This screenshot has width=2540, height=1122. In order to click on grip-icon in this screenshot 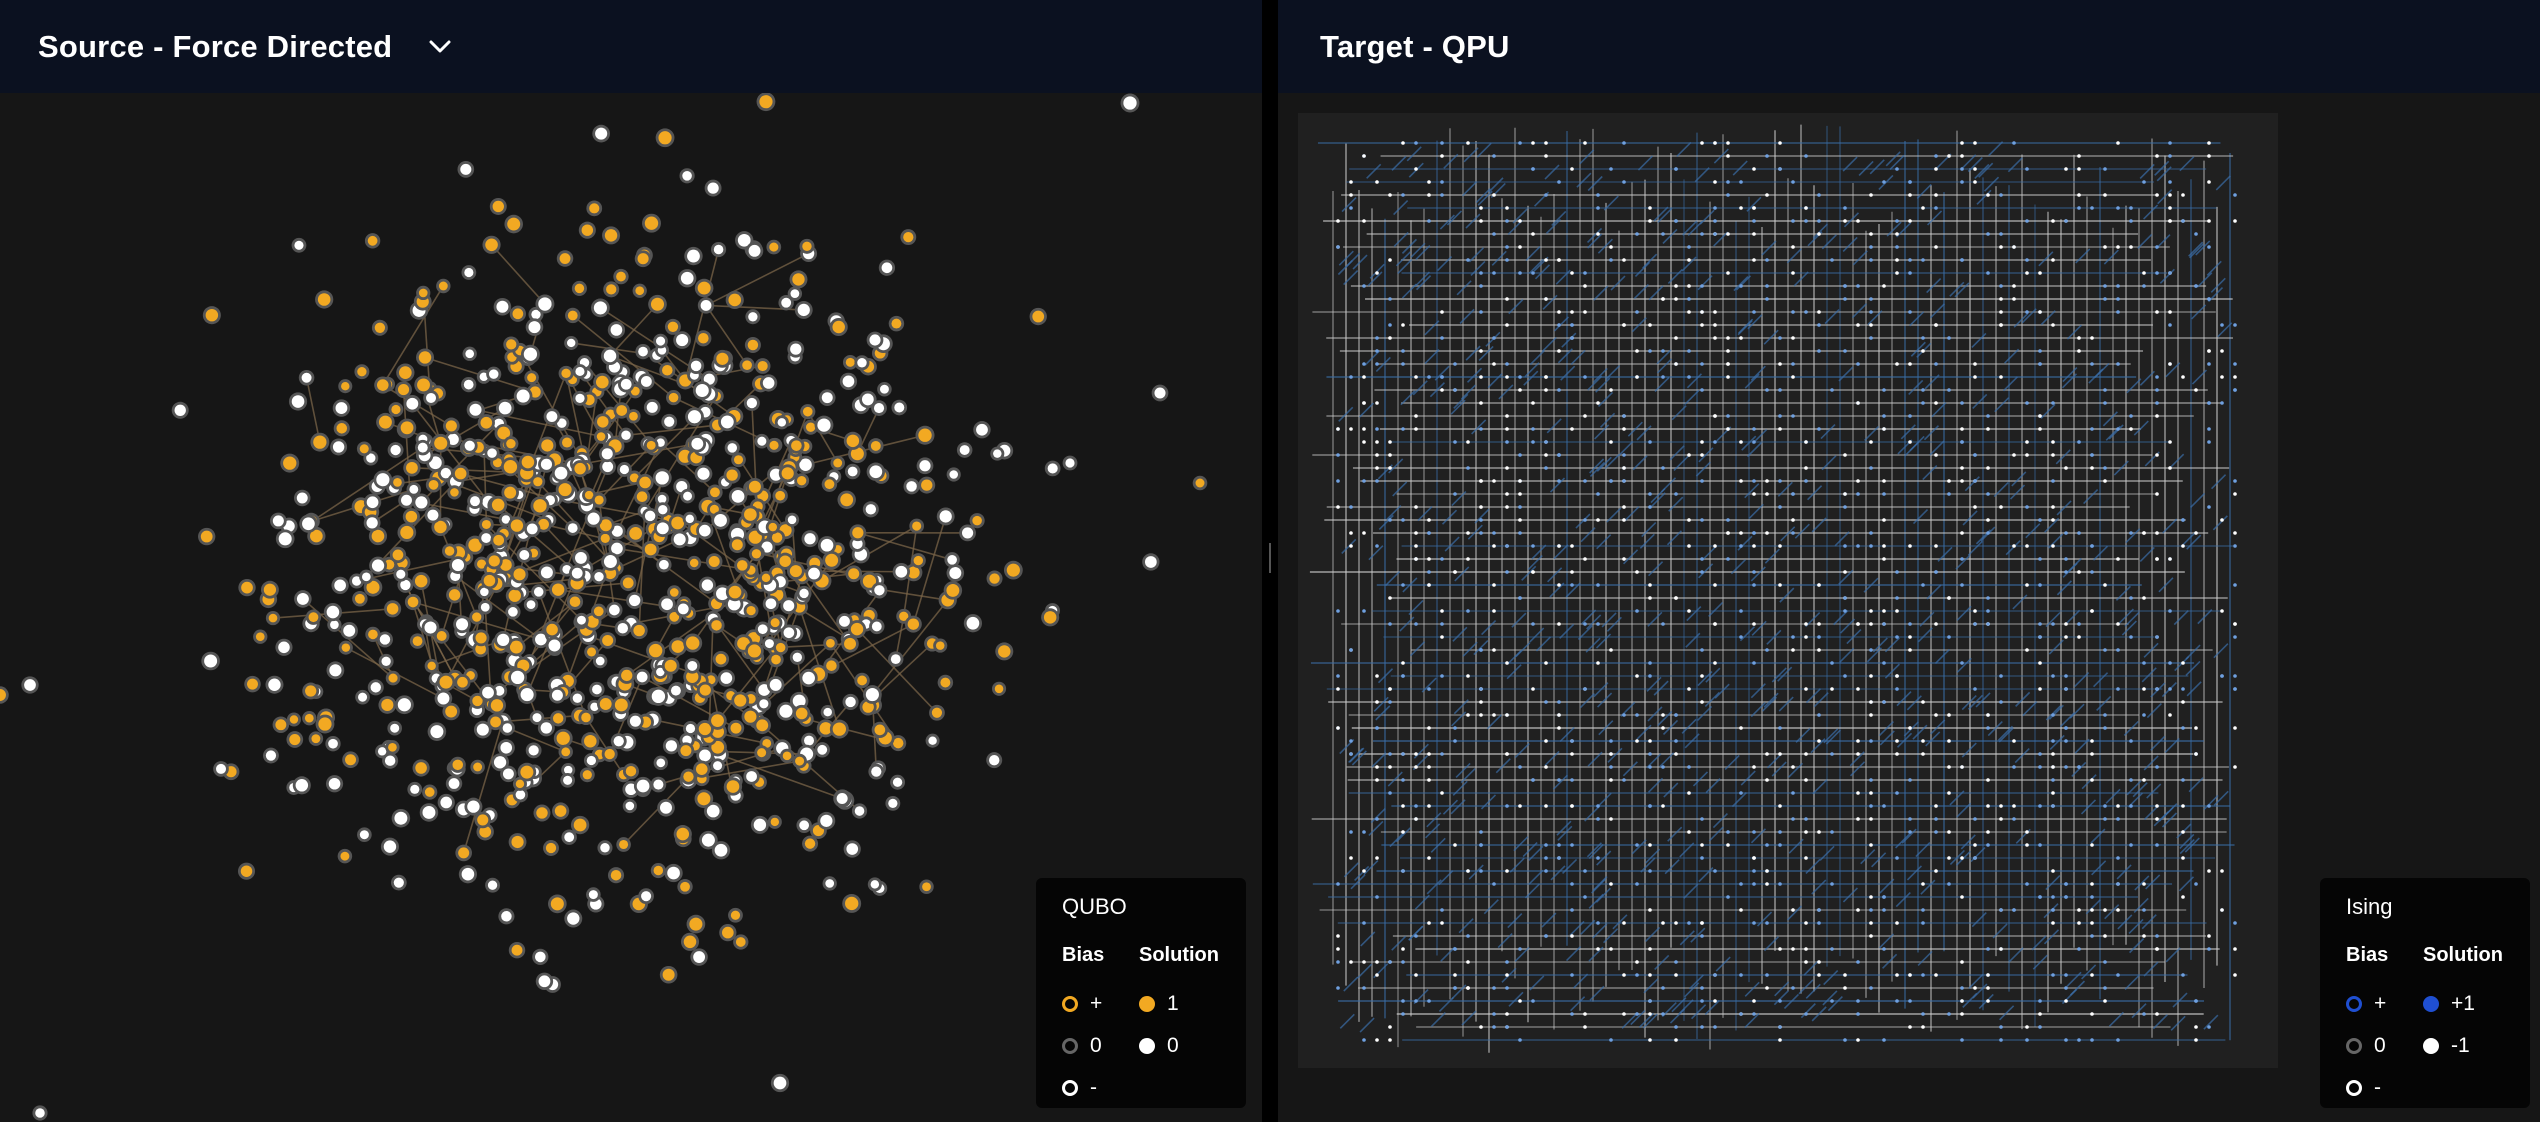, I will do `click(1270, 558)`.